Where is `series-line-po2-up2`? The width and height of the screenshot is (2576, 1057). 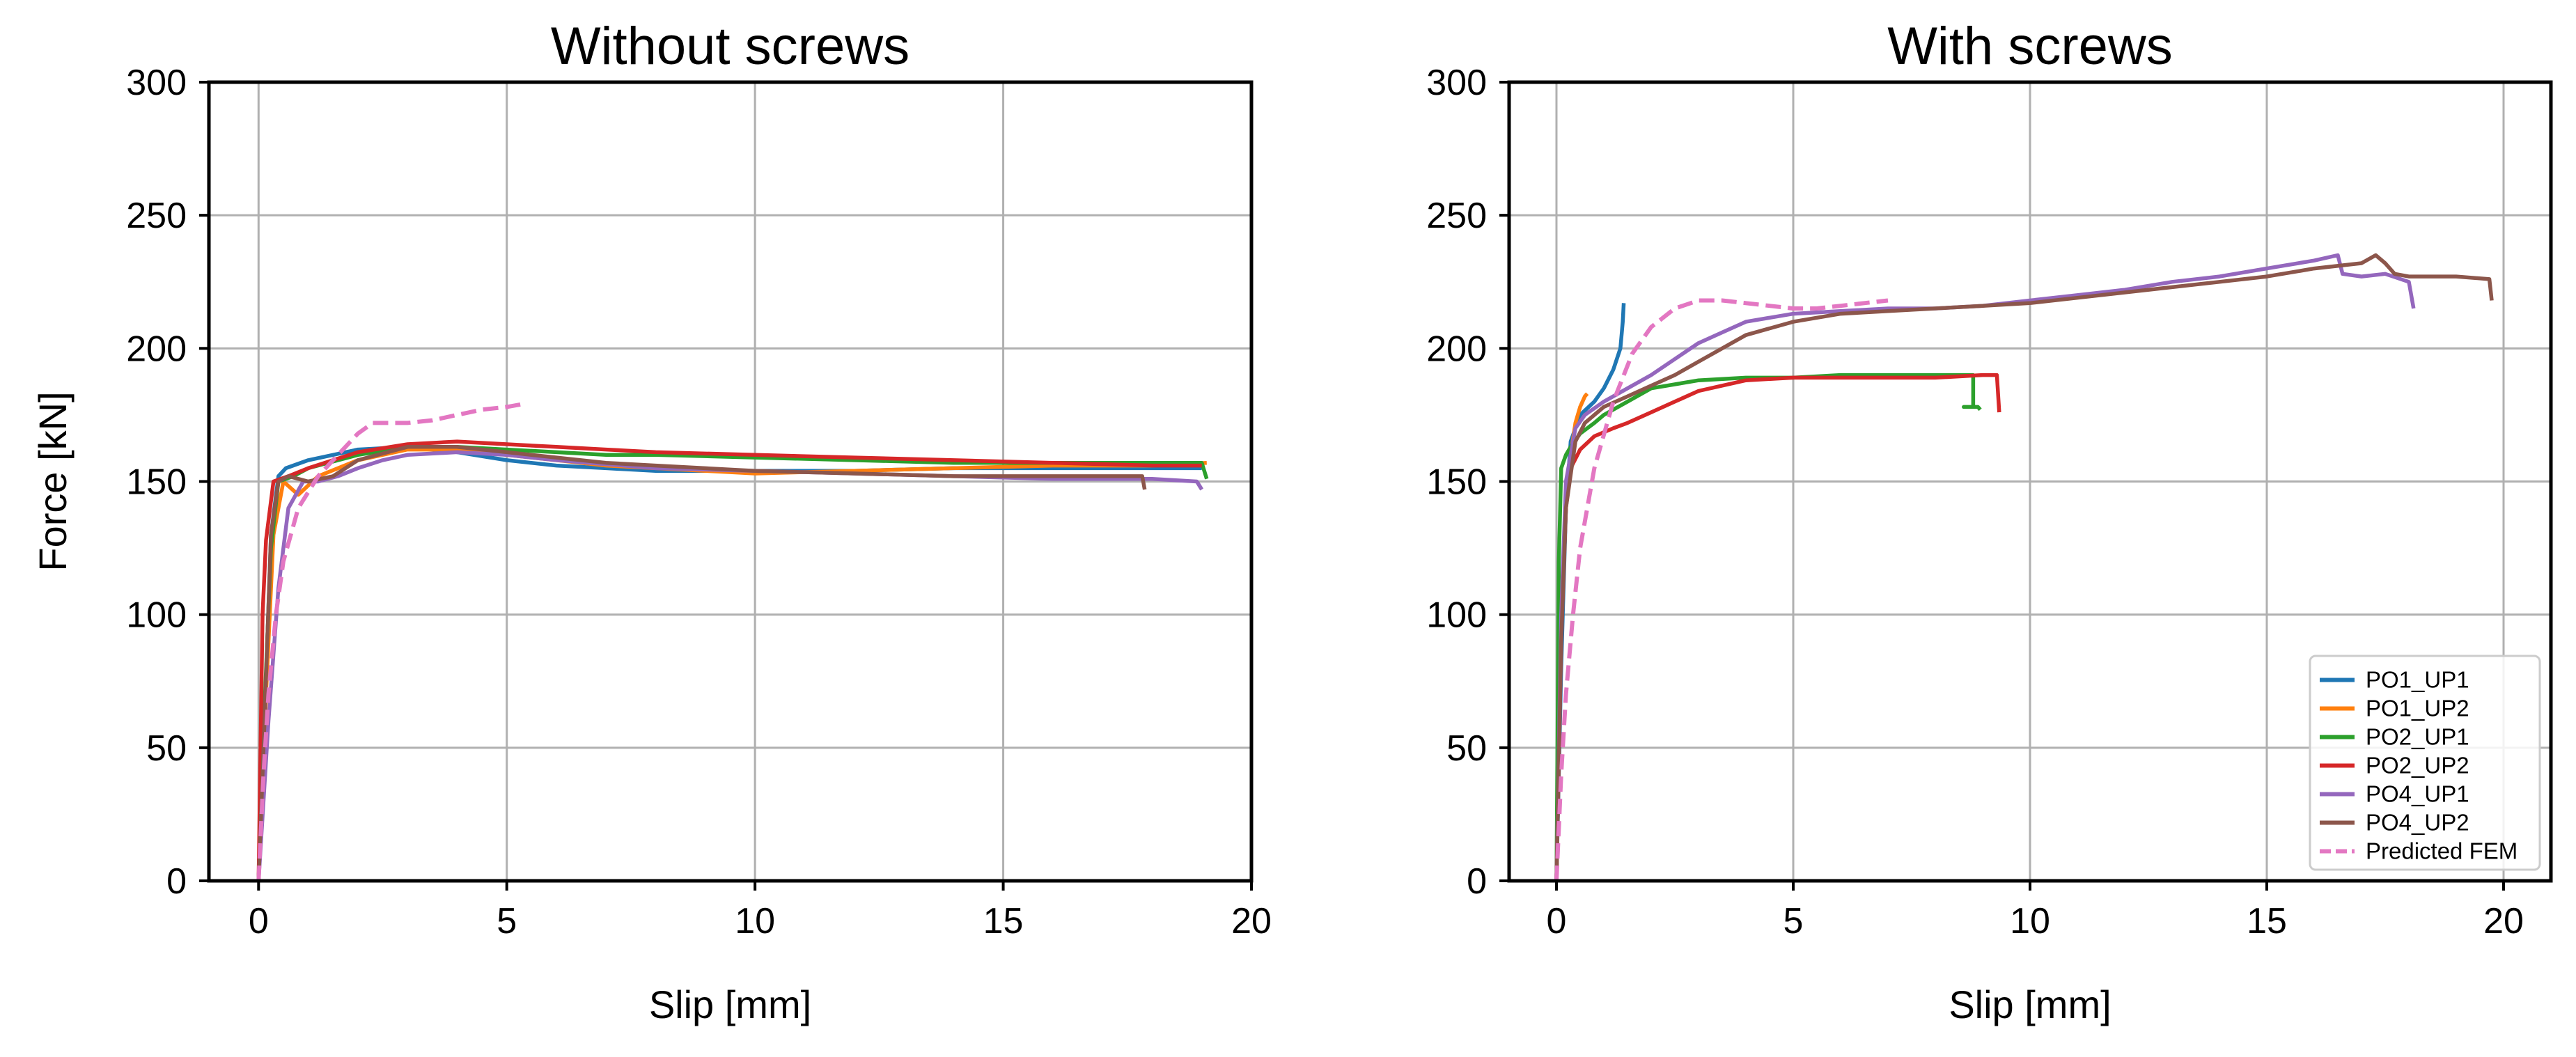 series-line-po2-up2 is located at coordinates (1778, 627).